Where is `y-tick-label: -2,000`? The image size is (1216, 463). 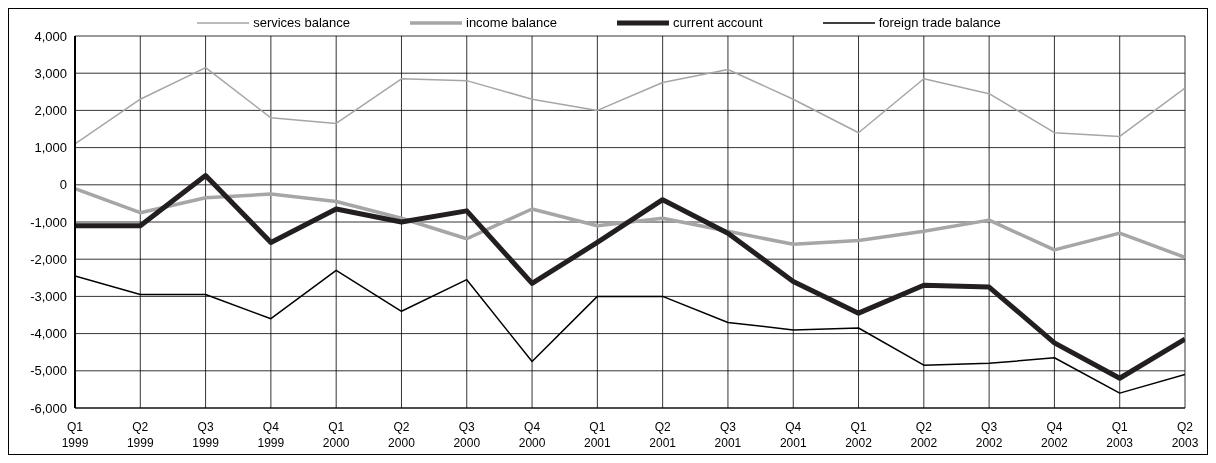
y-tick-label: -2,000 is located at coordinates (48, 259).